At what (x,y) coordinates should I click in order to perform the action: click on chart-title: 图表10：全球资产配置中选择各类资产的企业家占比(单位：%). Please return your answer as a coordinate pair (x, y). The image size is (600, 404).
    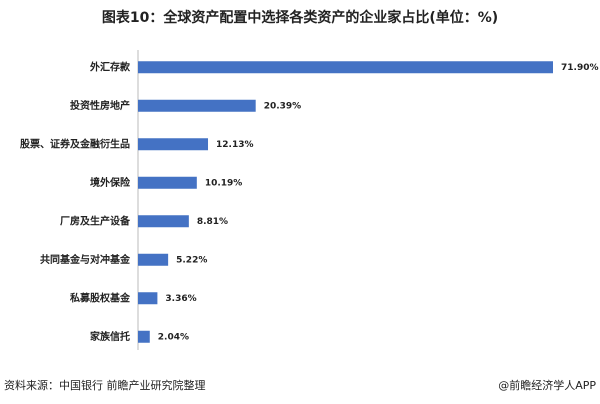
    Looking at the image, I should click on (300, 17).